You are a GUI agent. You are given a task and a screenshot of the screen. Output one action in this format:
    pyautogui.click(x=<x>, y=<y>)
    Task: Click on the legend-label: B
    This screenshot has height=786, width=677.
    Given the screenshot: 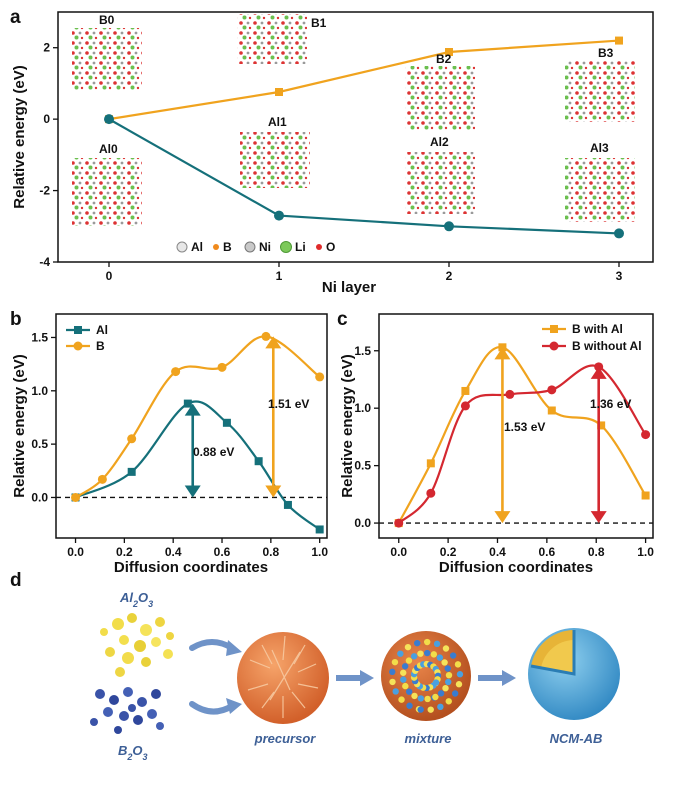 What is the action you would take?
    pyautogui.click(x=100, y=346)
    